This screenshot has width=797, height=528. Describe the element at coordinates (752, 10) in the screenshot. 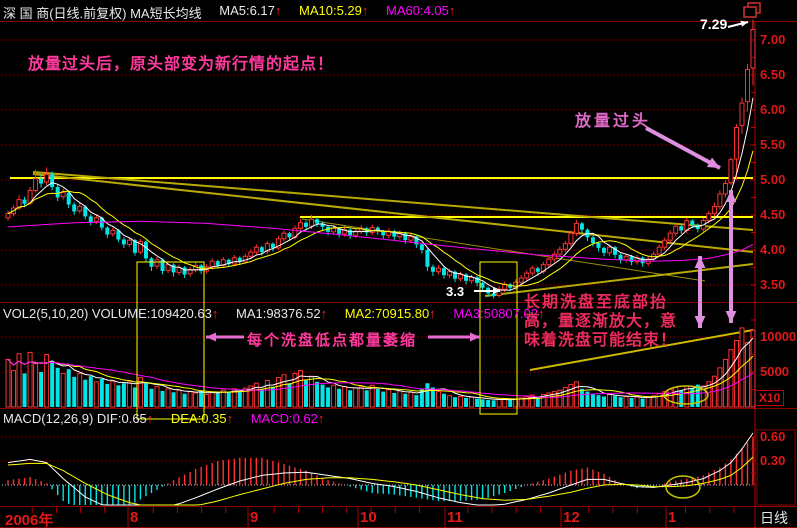

I see `restore-window-icon` at that location.